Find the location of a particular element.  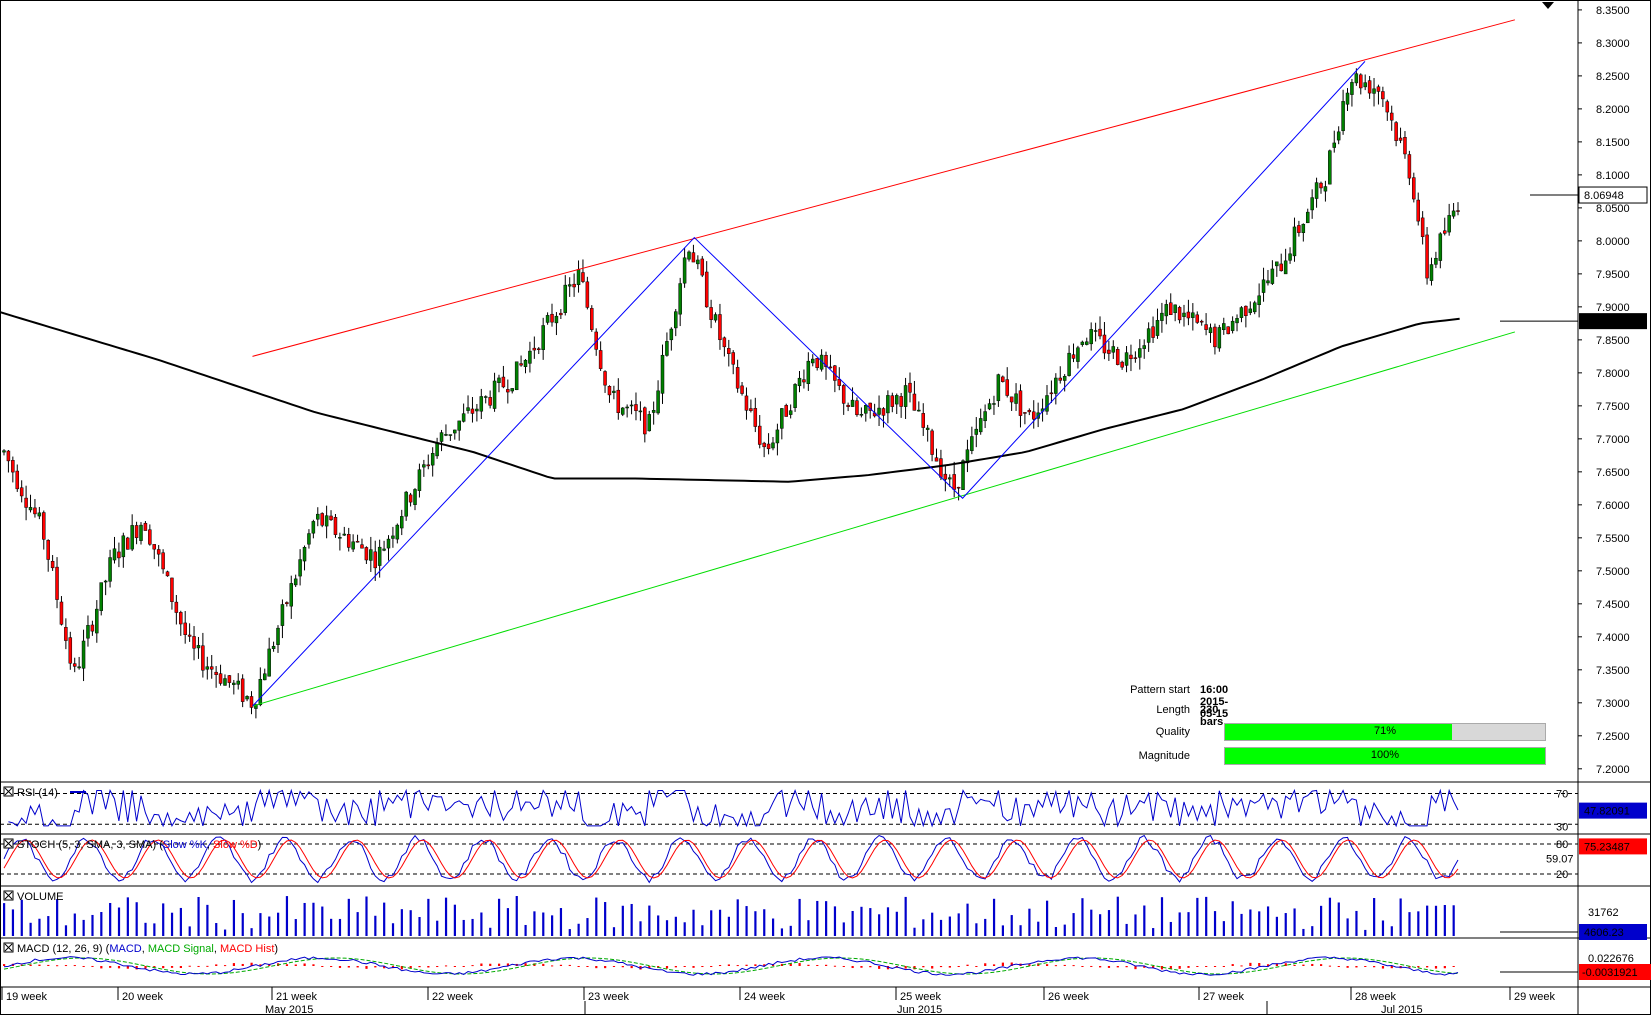

price-tick-label: 7.3000 is located at coordinates (1613, 704).